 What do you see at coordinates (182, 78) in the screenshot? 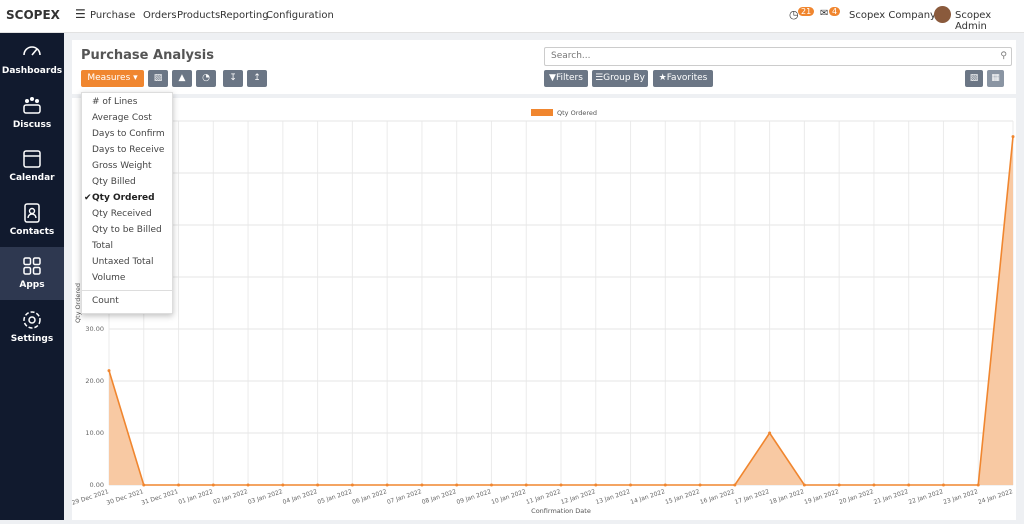
I see `line-chart-button: ▲` at bounding box center [182, 78].